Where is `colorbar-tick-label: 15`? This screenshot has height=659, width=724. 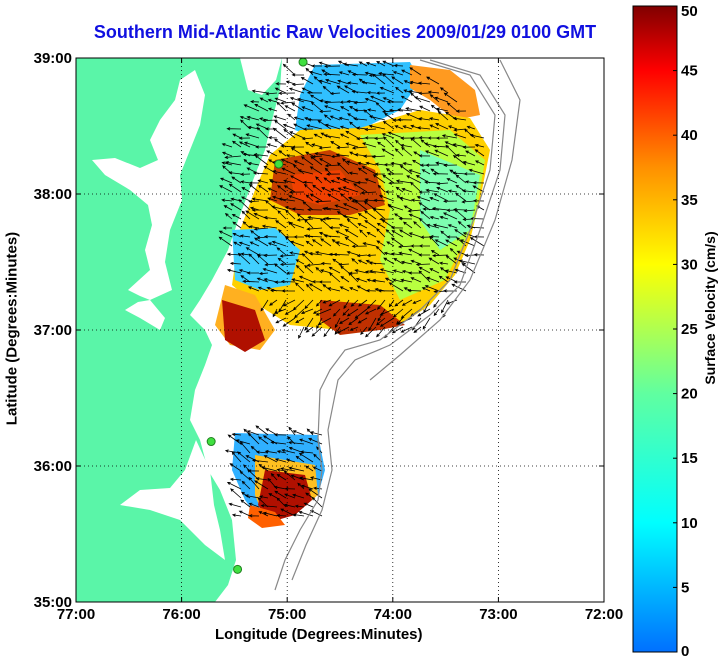 colorbar-tick-label: 15 is located at coordinates (689, 458).